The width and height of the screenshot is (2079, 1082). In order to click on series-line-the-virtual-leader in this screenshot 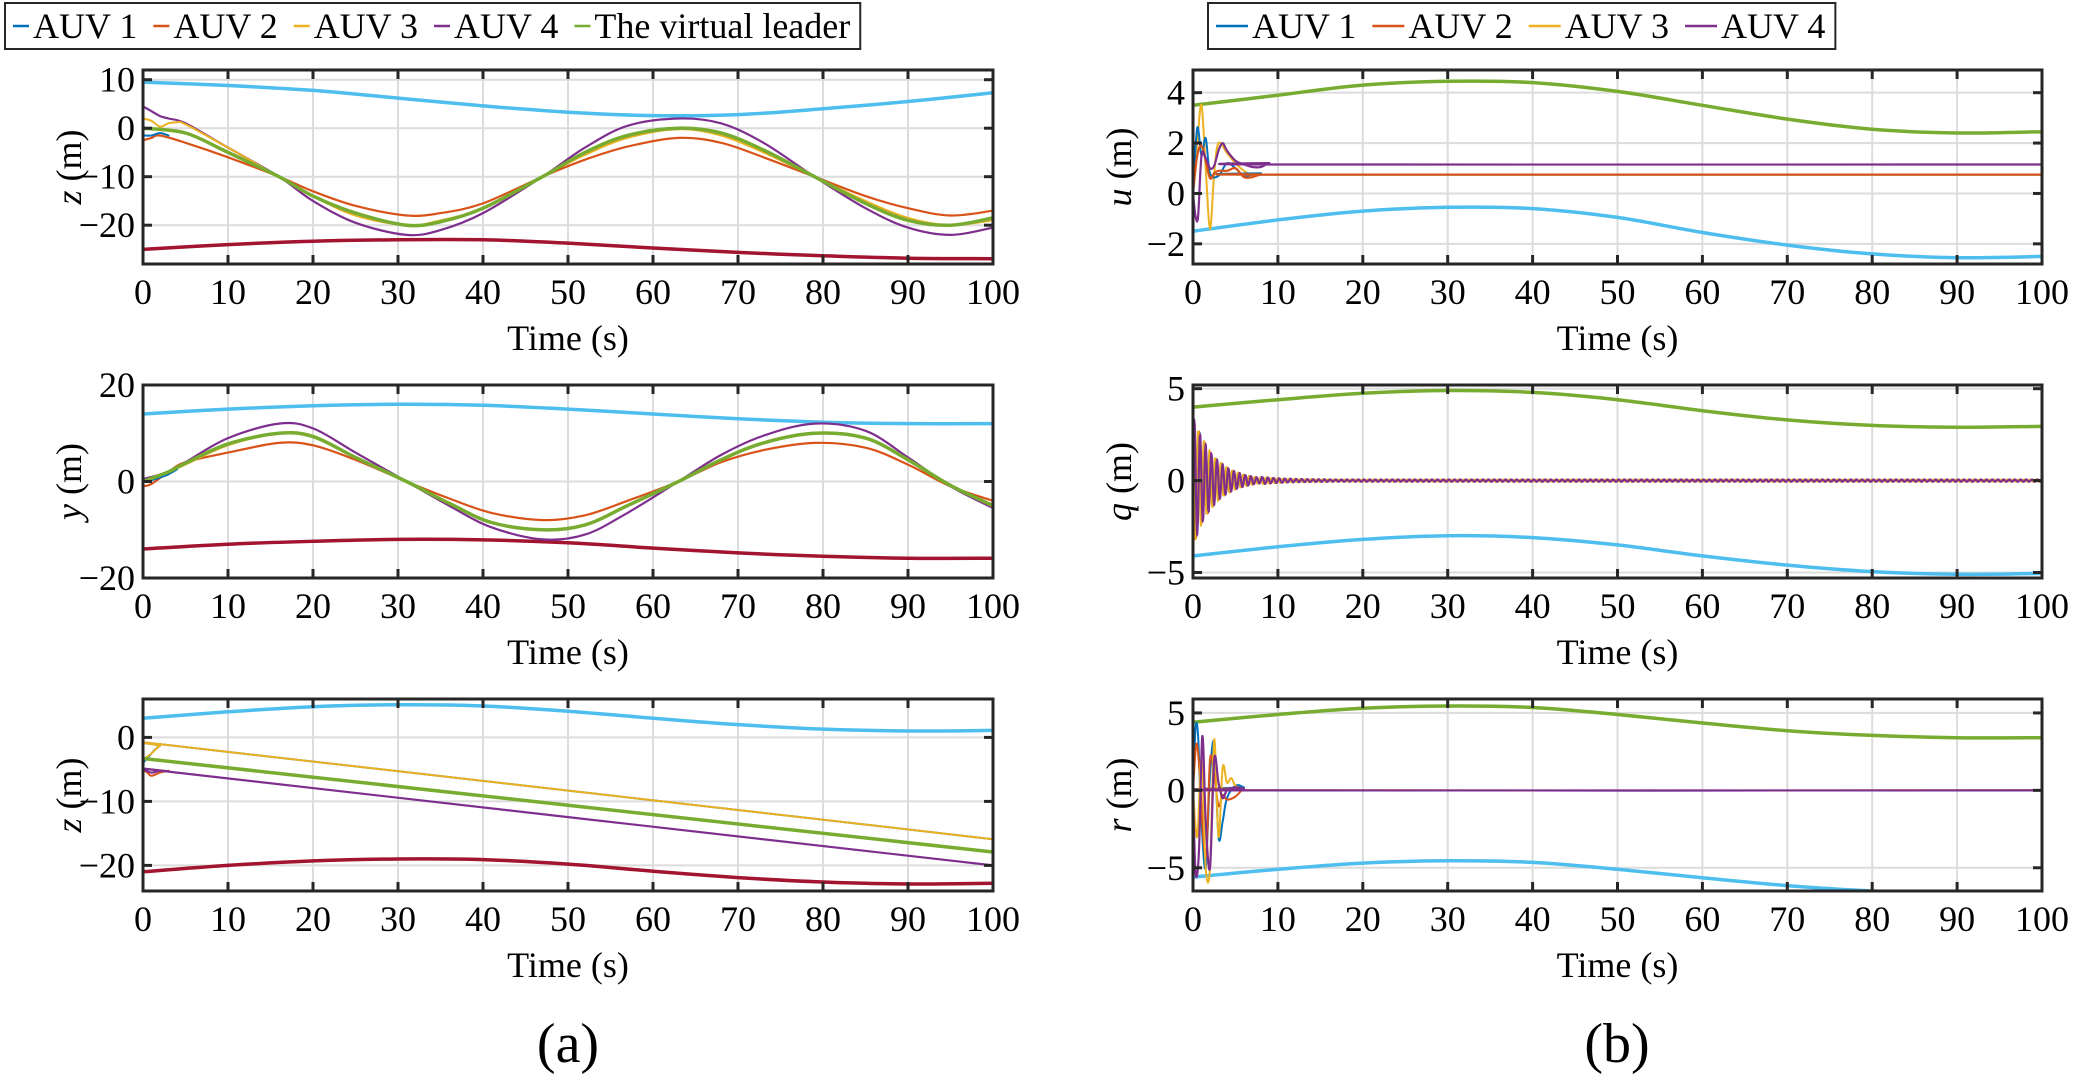, I will do `click(568, 481)`.